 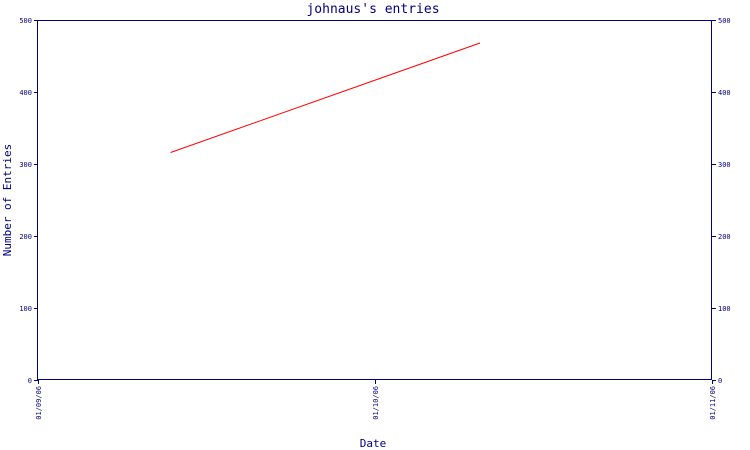 I want to click on y-tick-label-right: 400, so click(x=724, y=93).